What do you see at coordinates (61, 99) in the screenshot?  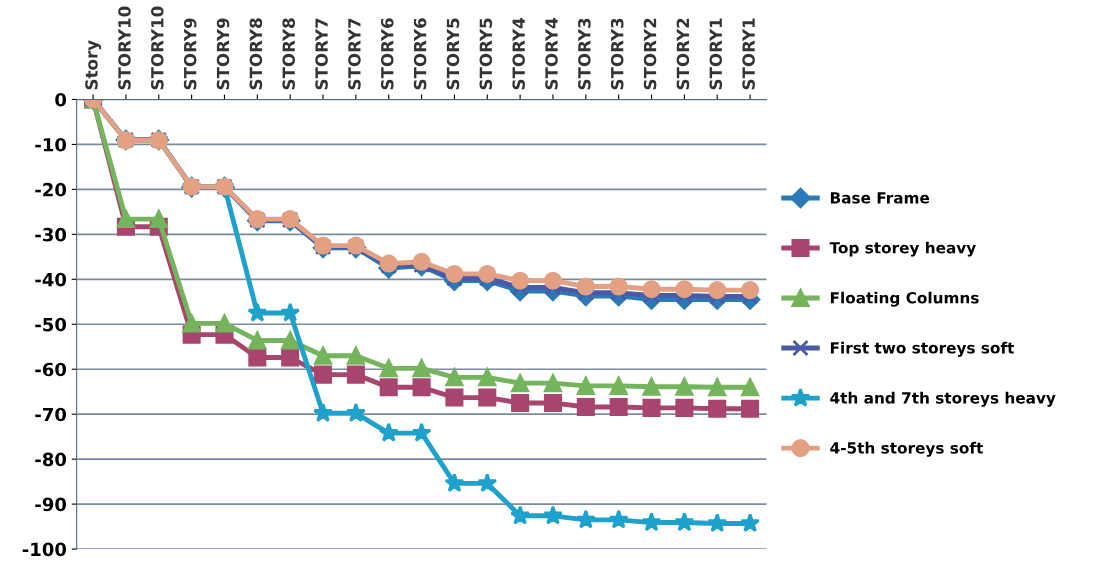 I see `y-tick-label: 0` at bounding box center [61, 99].